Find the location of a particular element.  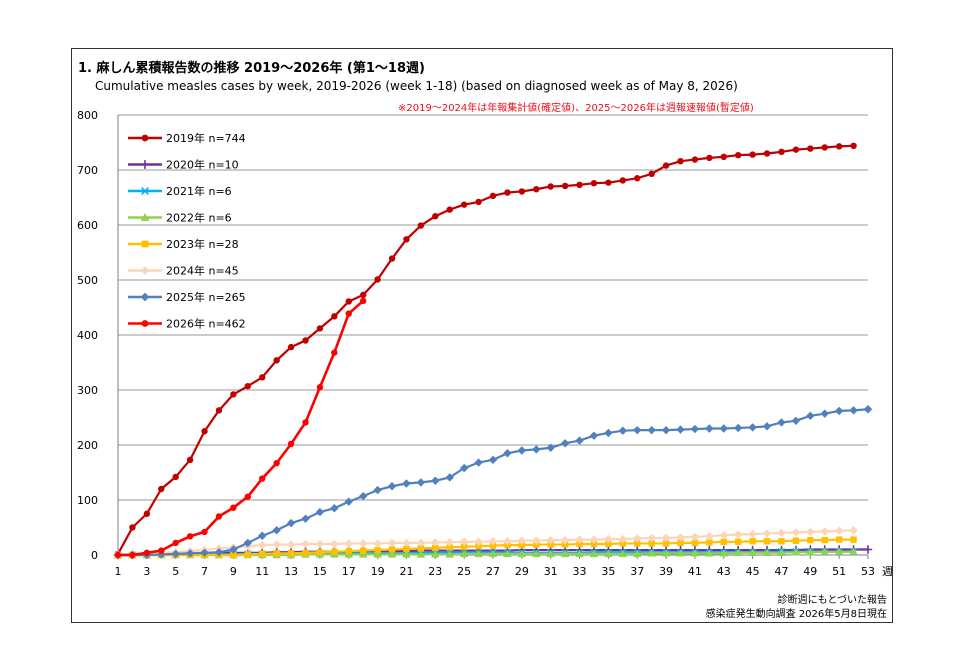

x-tick-label: 43 is located at coordinates (724, 571).